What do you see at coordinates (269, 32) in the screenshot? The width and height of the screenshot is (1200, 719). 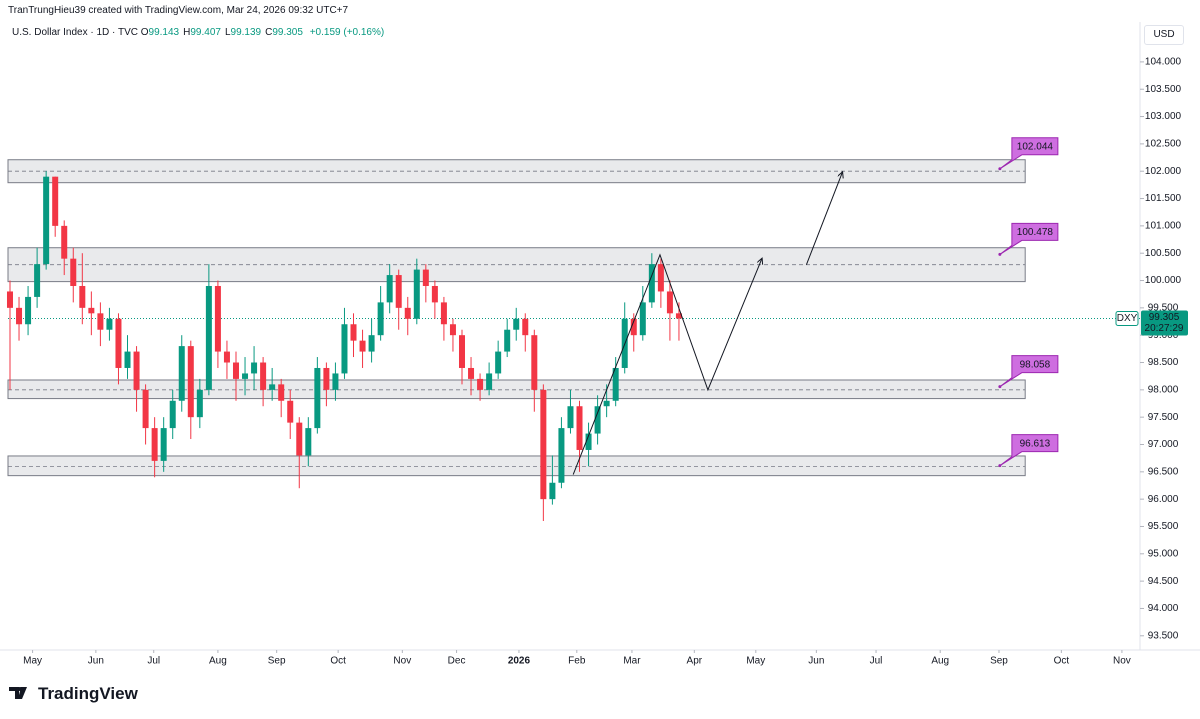 I see `ohlc-label: C` at bounding box center [269, 32].